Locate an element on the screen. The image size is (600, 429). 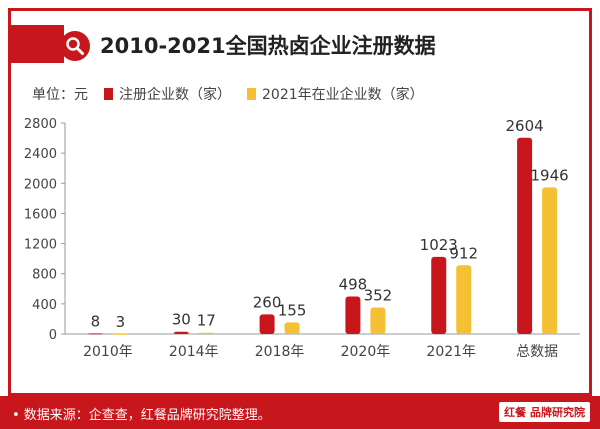
y-tick-label: 2000 is located at coordinates (40, 184).